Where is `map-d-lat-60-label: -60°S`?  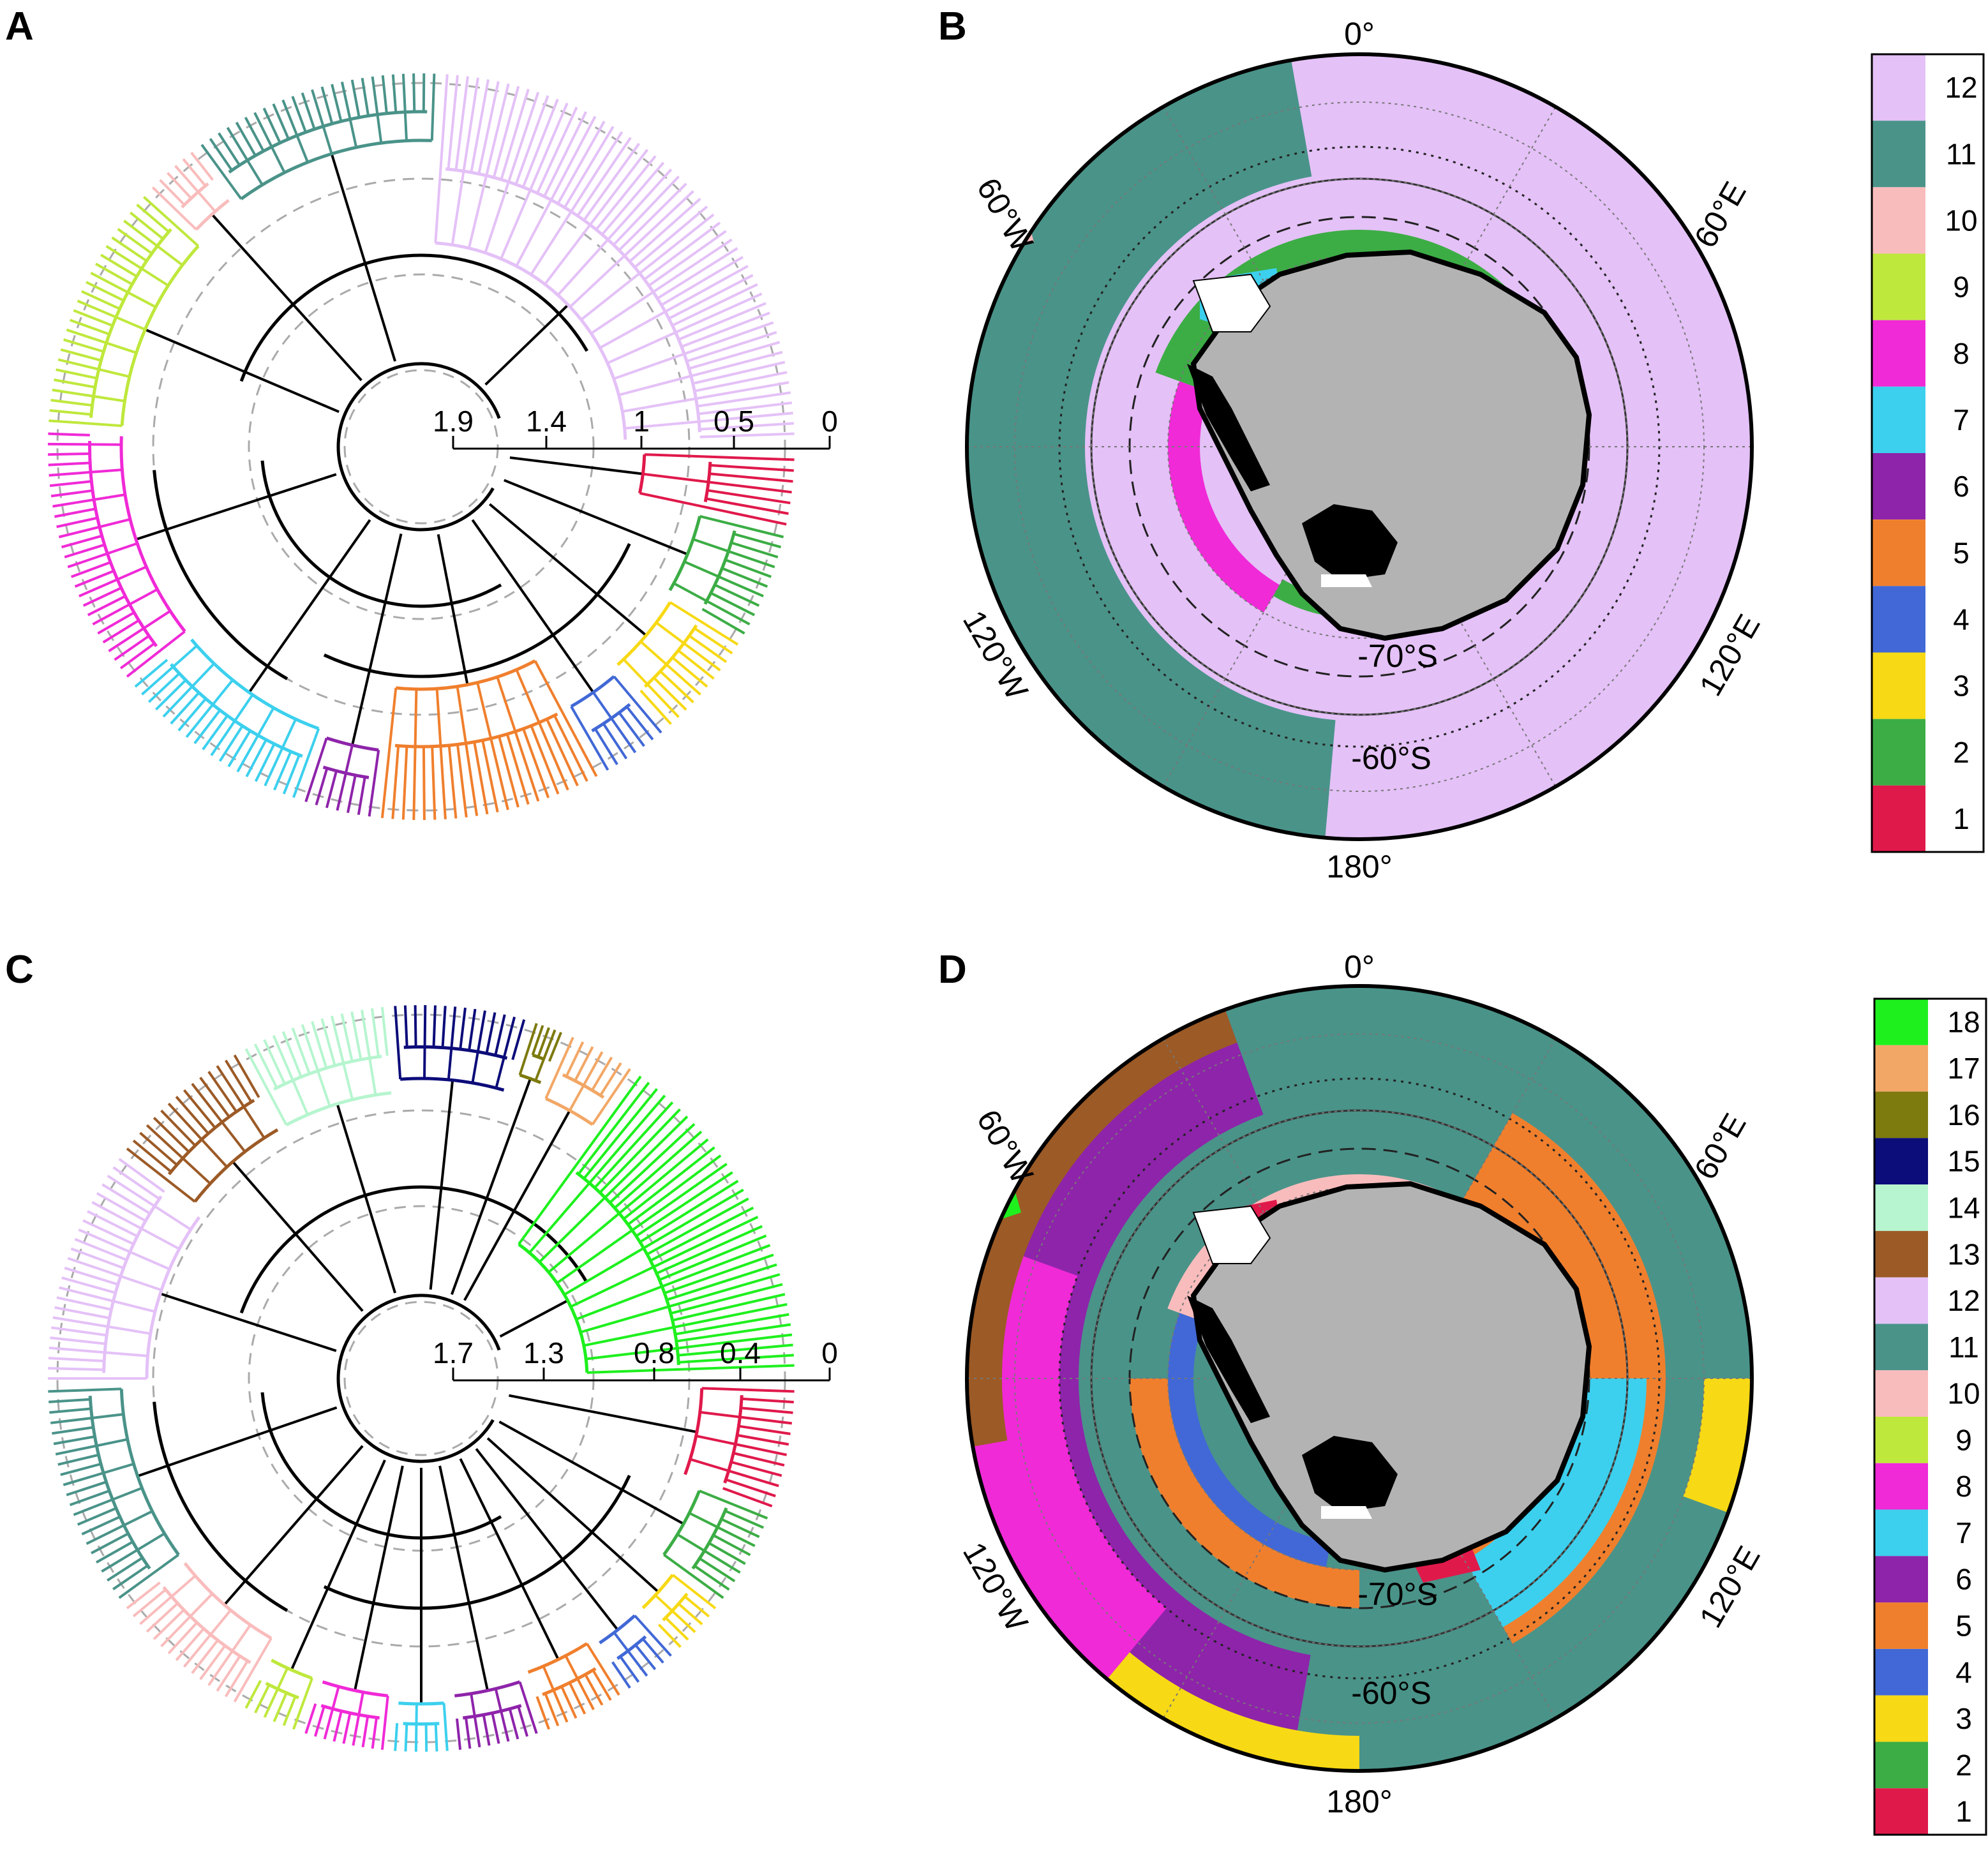 map-d-lat-60-label: -60°S is located at coordinates (1391, 1693).